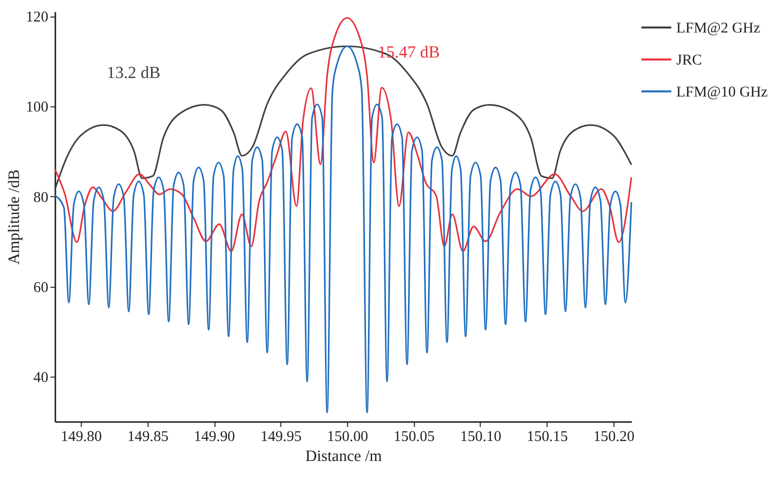  Describe the element at coordinates (689, 60) in the screenshot. I see `legend-label: JRC` at that location.